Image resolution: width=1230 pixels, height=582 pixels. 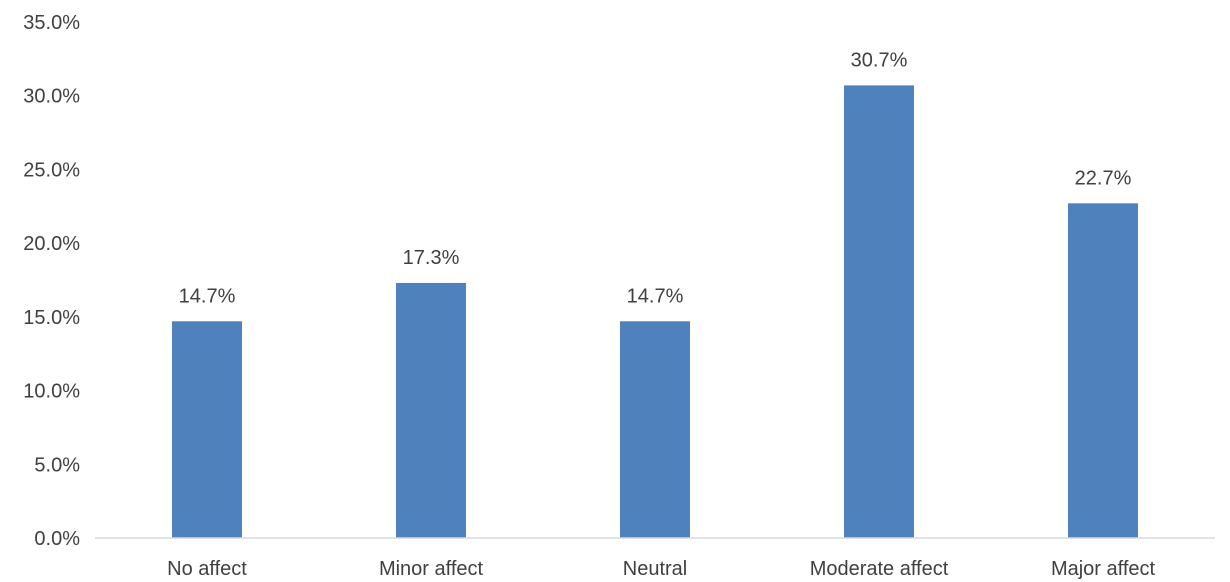 What do you see at coordinates (51, 392) in the screenshot?
I see `y-tick-label: 10.0%` at bounding box center [51, 392].